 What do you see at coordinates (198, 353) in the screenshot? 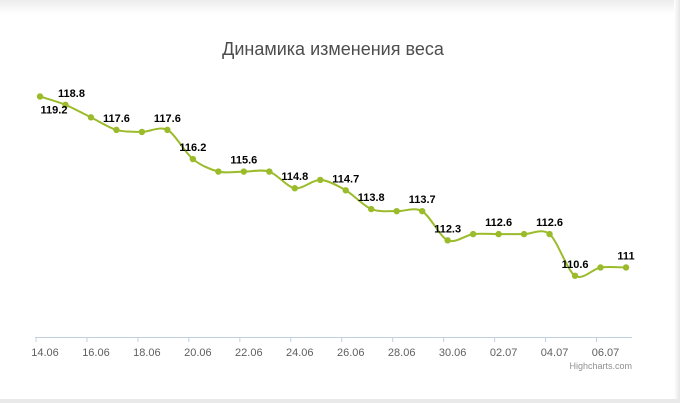
I see `x-tick-label: 20.06` at bounding box center [198, 353].